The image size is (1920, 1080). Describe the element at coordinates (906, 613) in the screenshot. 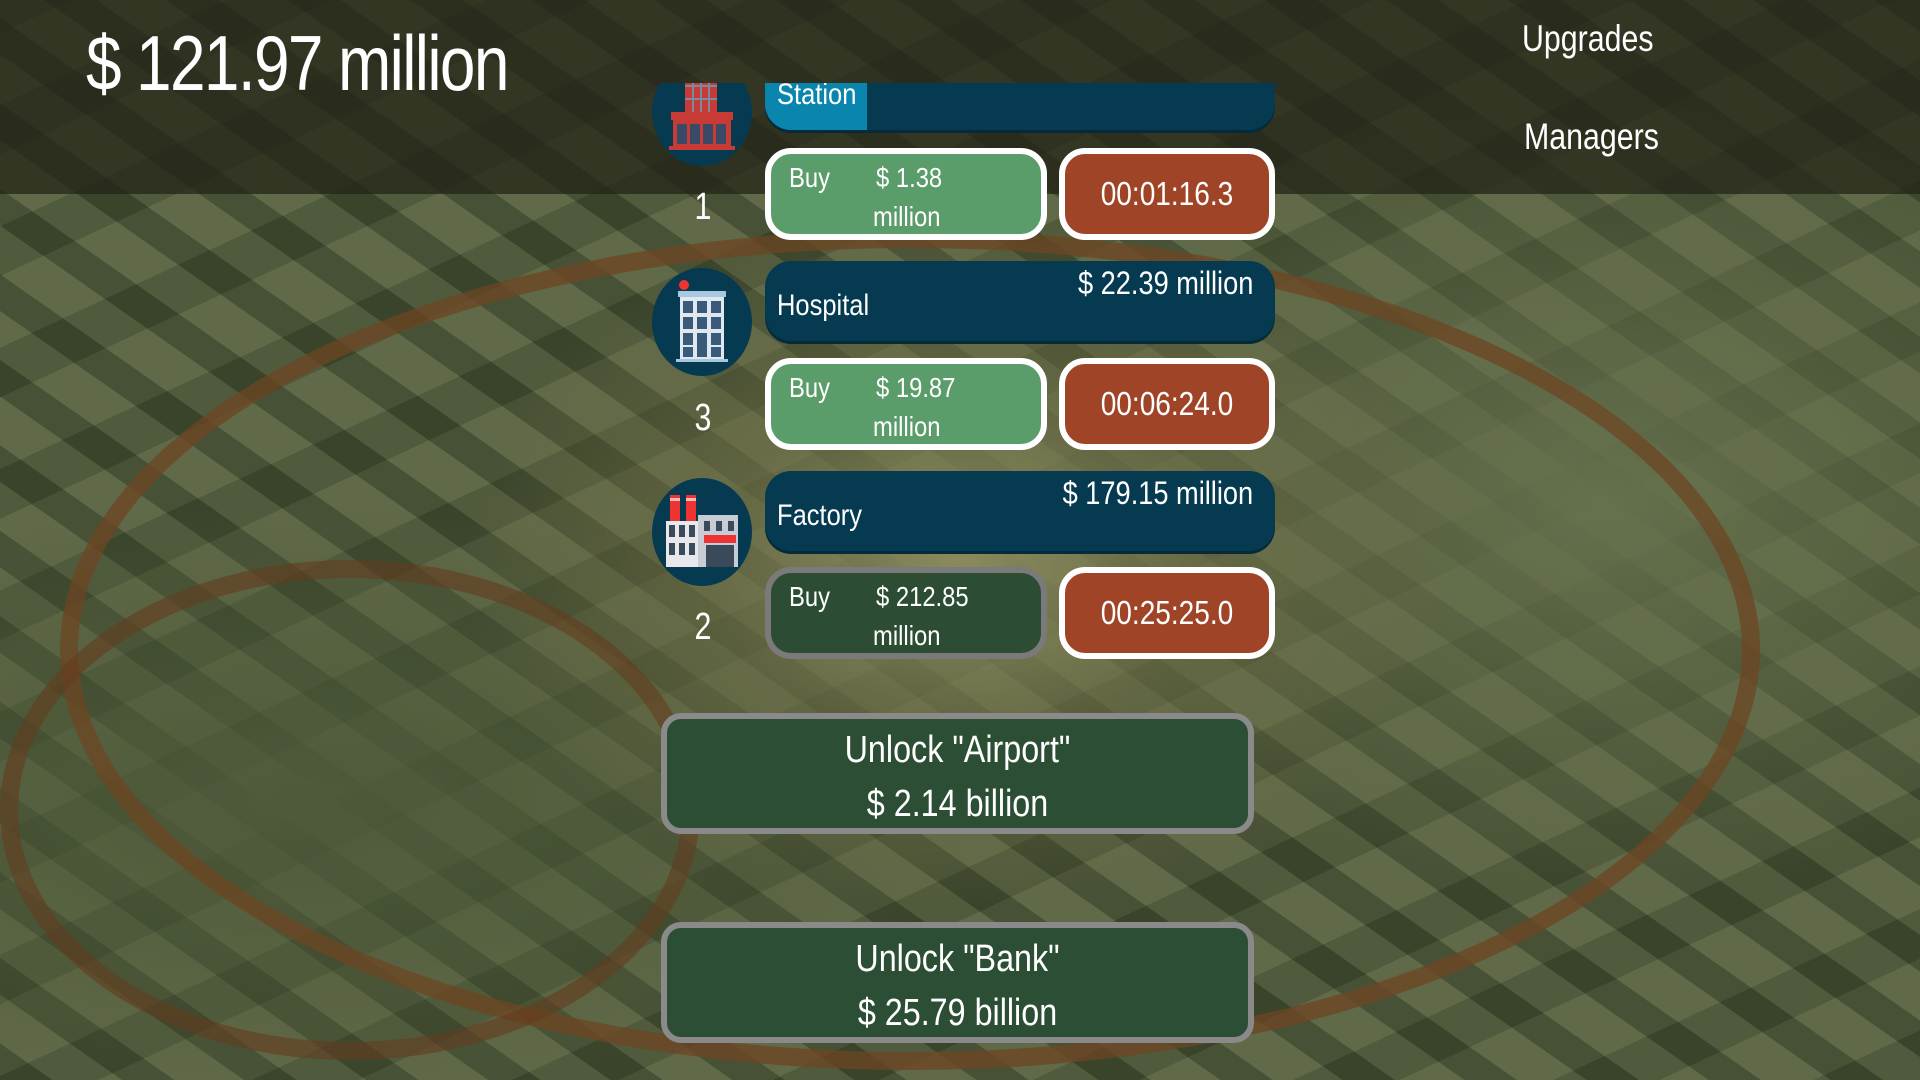

I see `buy-factory-button: Buy $ 212.85 million` at that location.